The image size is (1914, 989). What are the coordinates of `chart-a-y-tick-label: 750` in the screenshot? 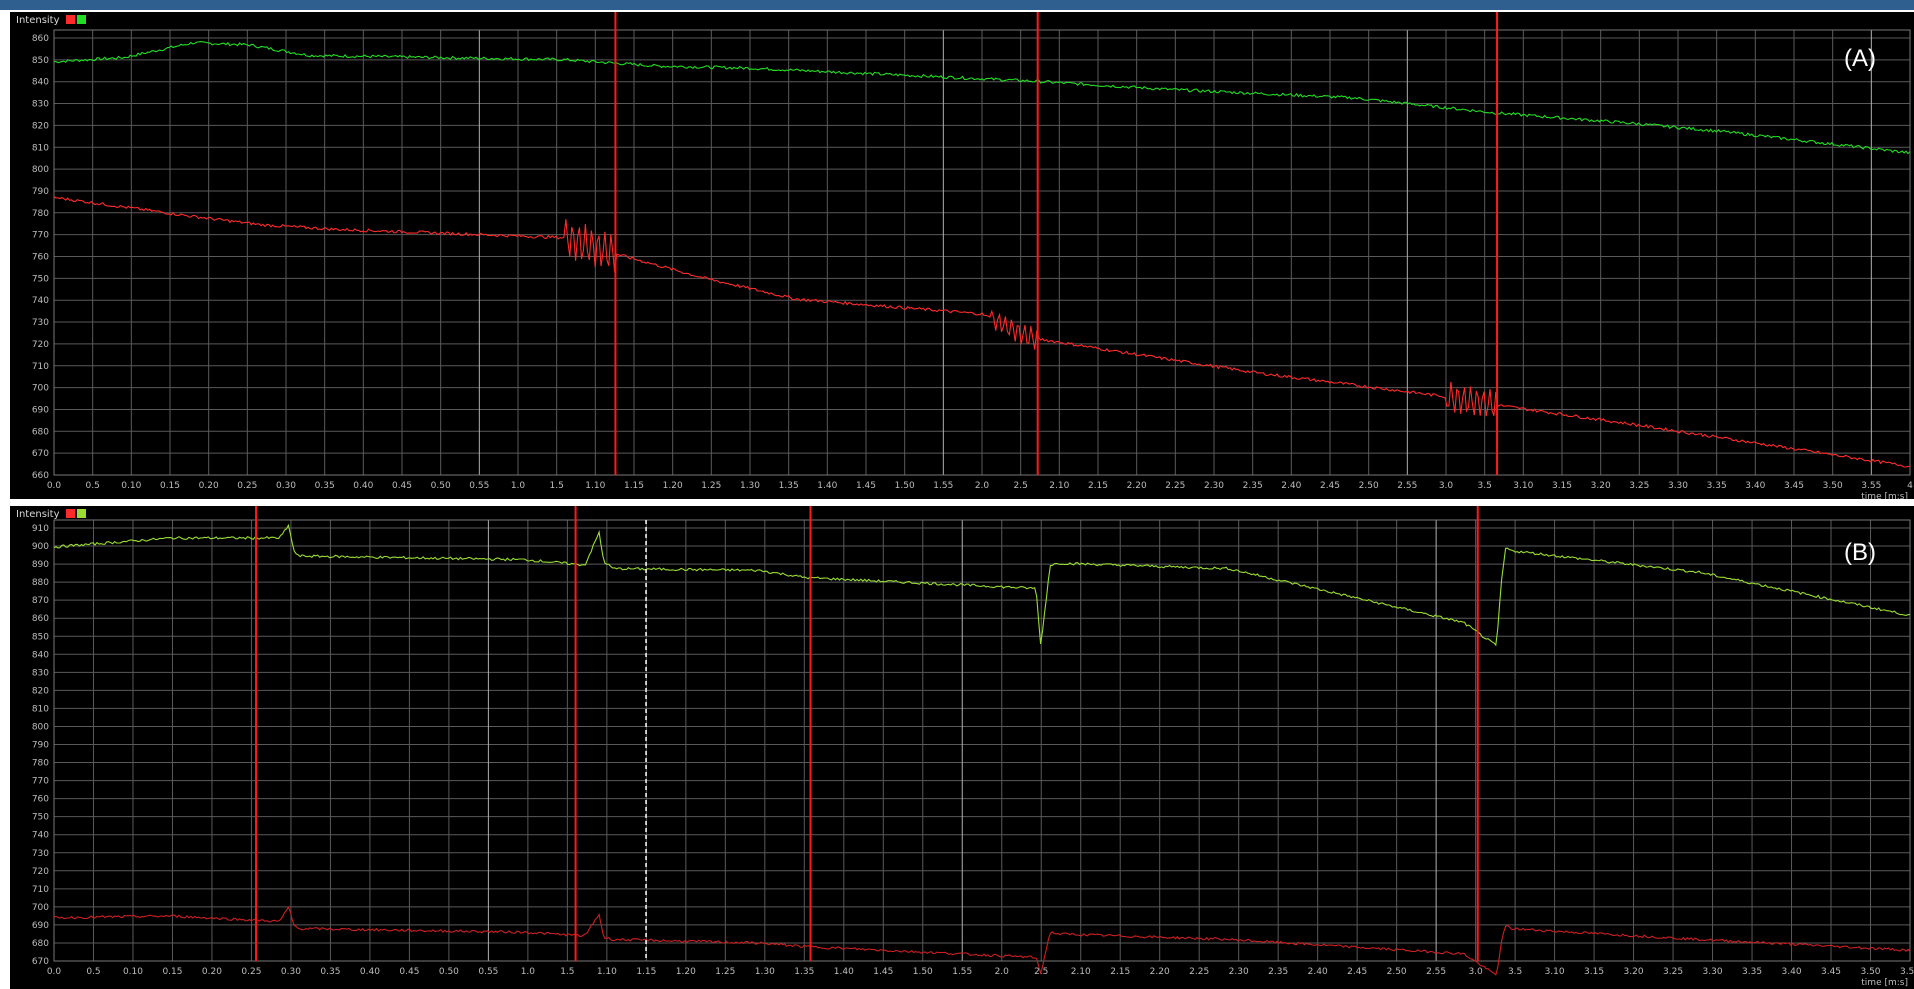 It's located at (40, 279).